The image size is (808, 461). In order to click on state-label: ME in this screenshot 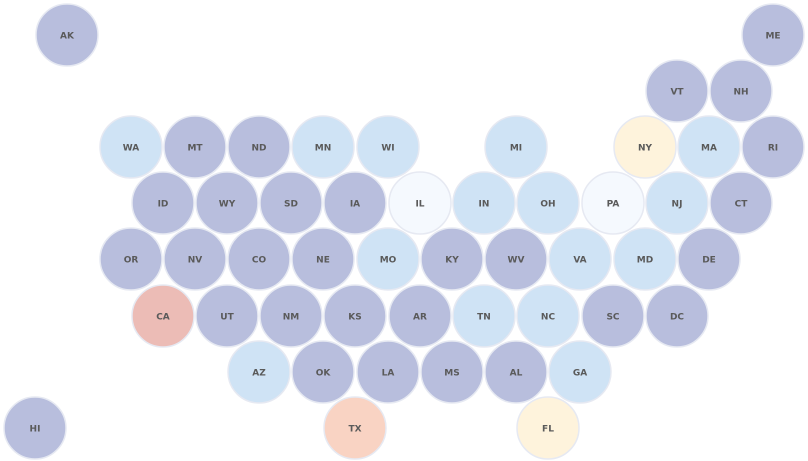, I will do `click(772, 37)`.